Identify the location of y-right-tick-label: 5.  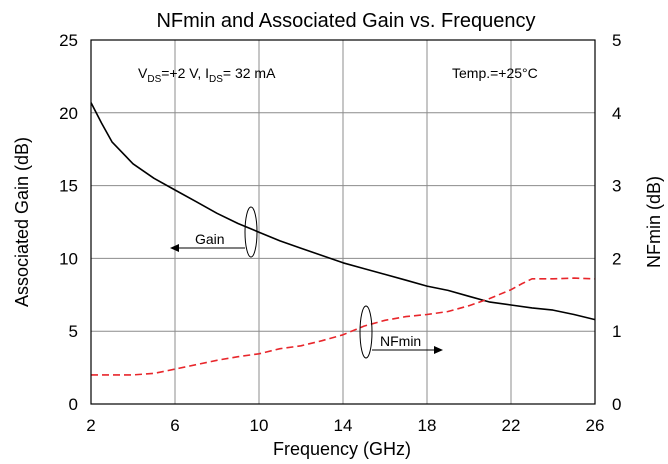
(616, 40).